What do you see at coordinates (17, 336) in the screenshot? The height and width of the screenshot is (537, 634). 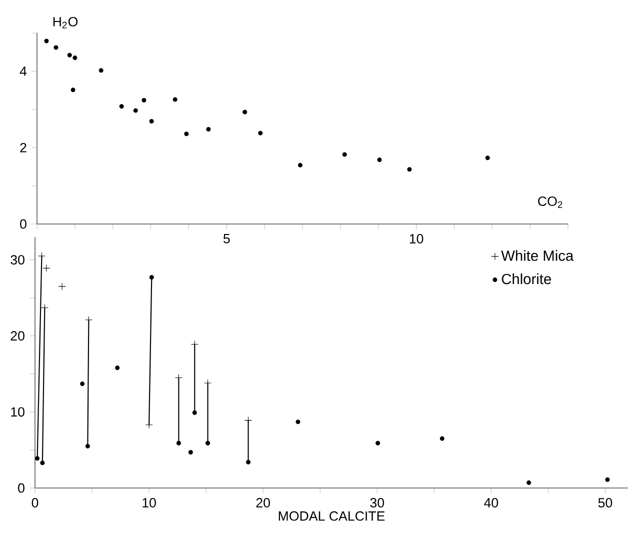 I see `y-tick-label: 20` at bounding box center [17, 336].